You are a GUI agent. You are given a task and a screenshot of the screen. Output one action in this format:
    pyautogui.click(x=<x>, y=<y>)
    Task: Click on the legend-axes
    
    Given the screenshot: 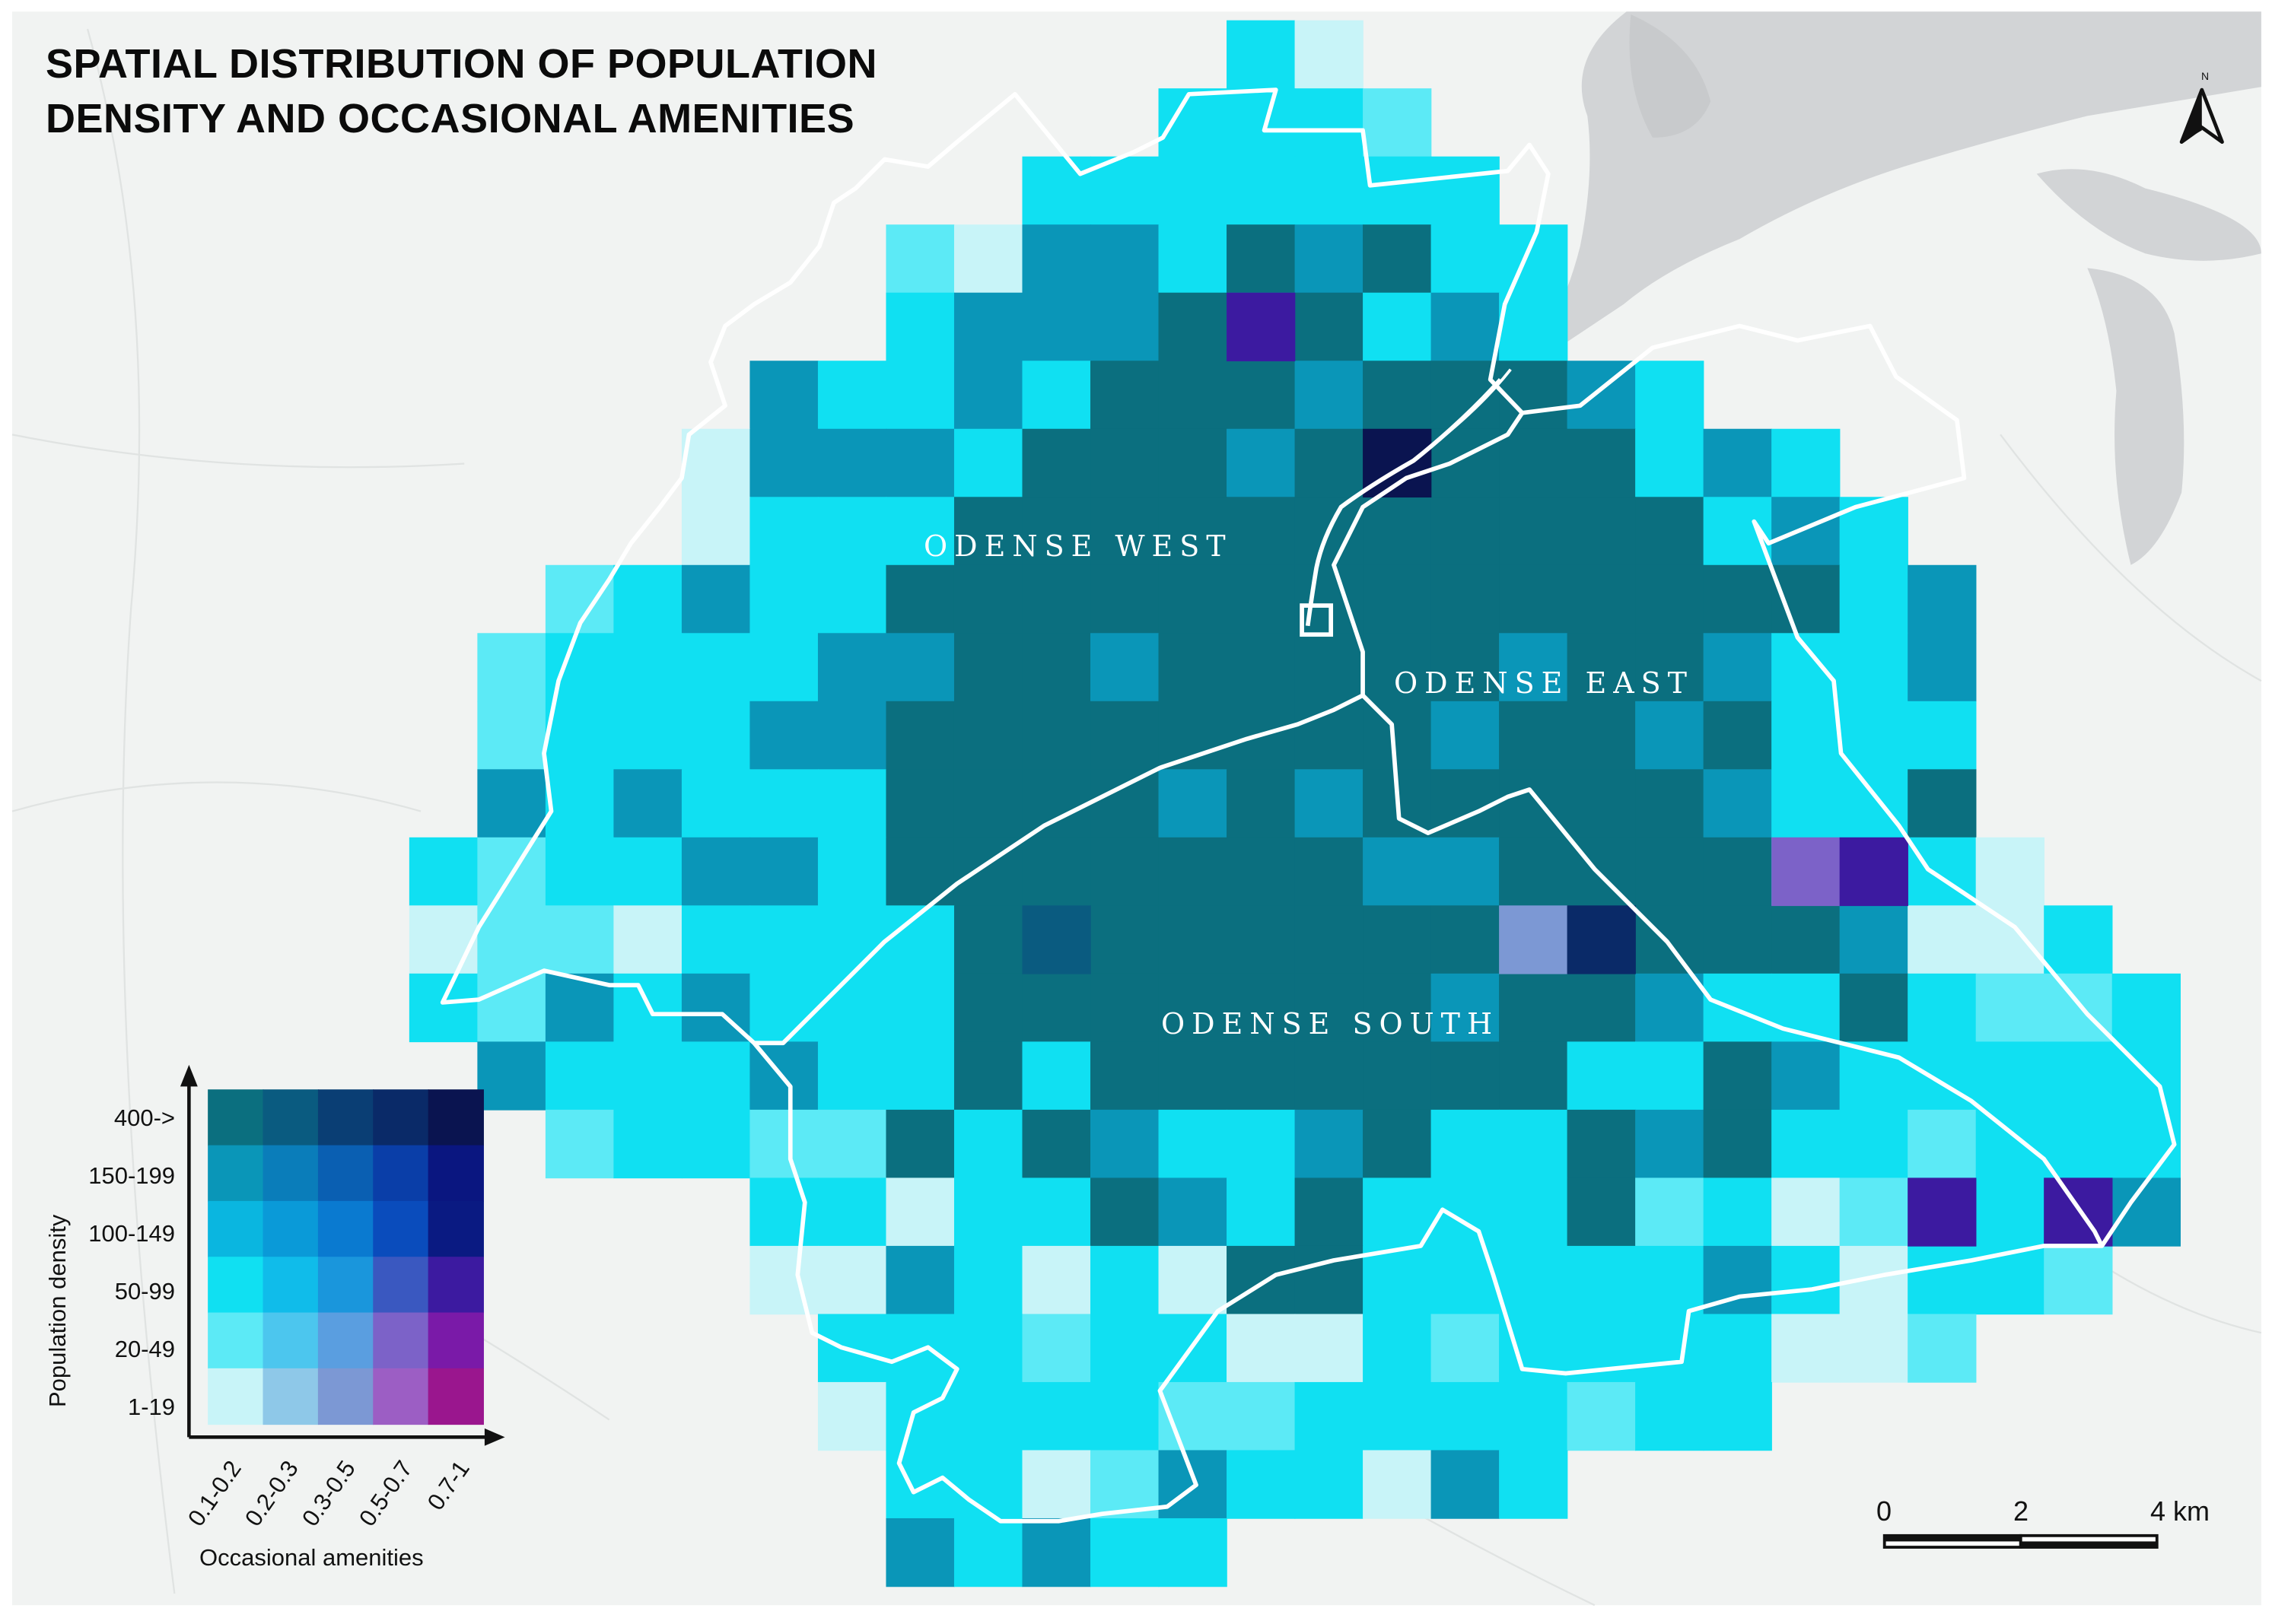 What is the action you would take?
    pyautogui.click(x=343, y=1255)
    